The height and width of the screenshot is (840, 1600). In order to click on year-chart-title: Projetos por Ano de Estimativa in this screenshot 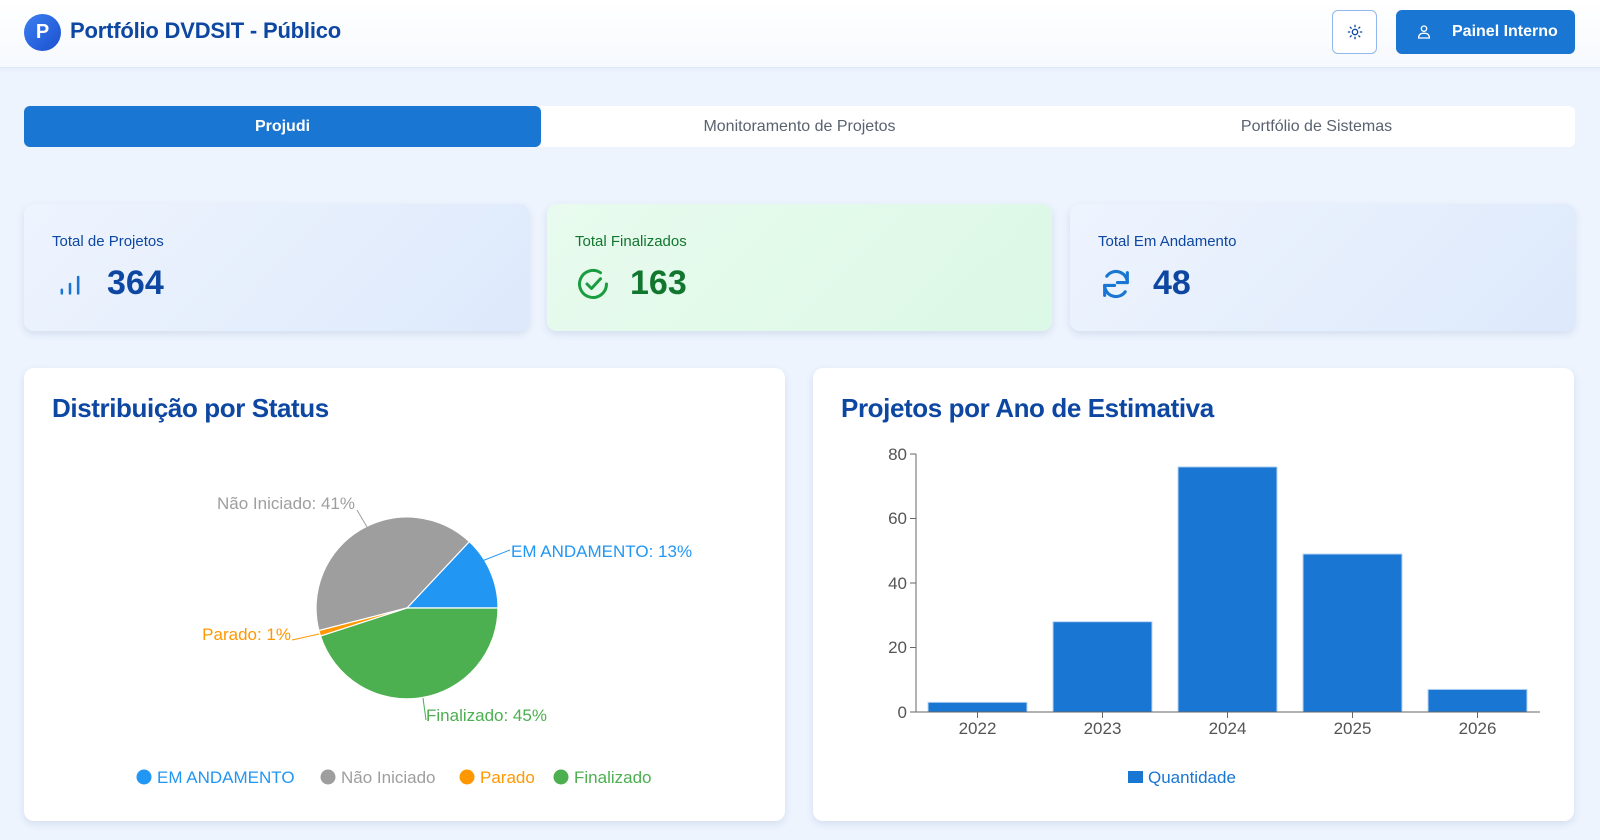, I will do `click(1027, 408)`.